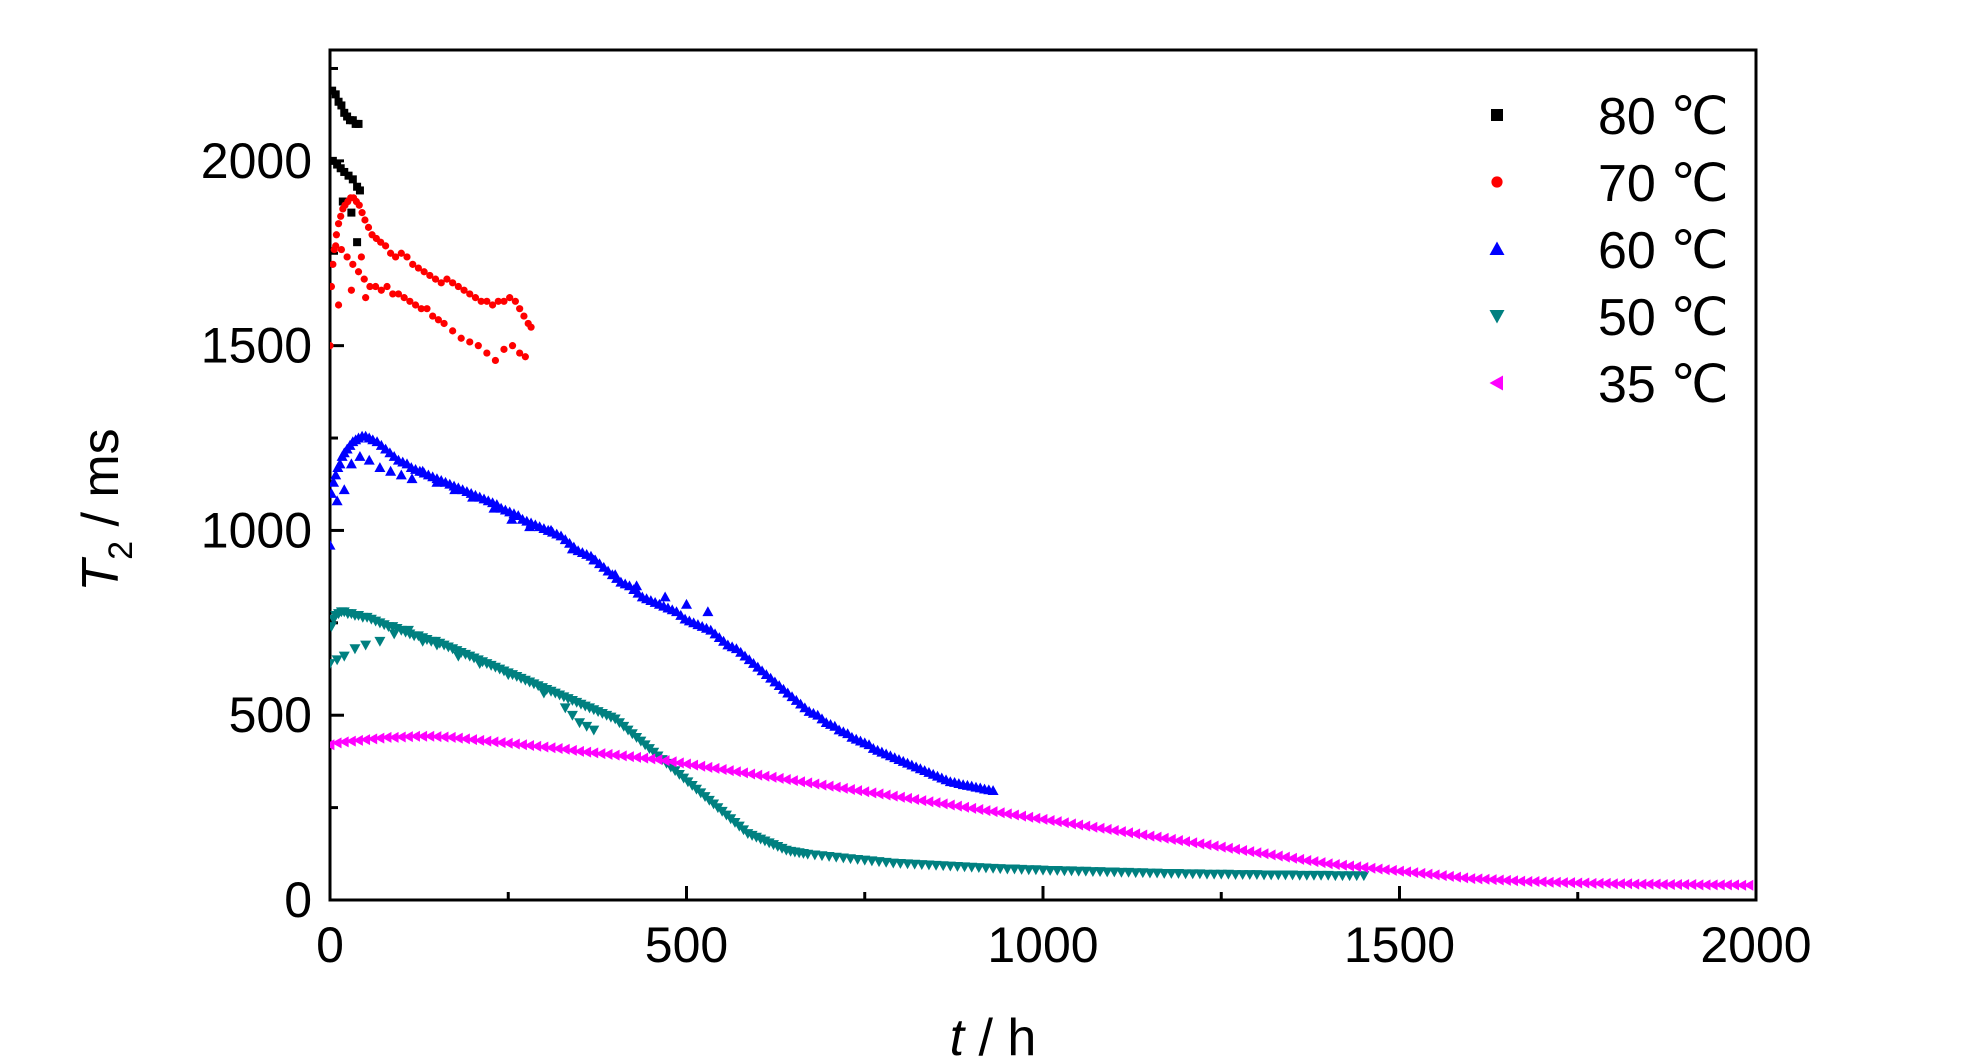  Describe the element at coordinates (958, 1035) in the screenshot. I see `x-axis-var: t` at that location.